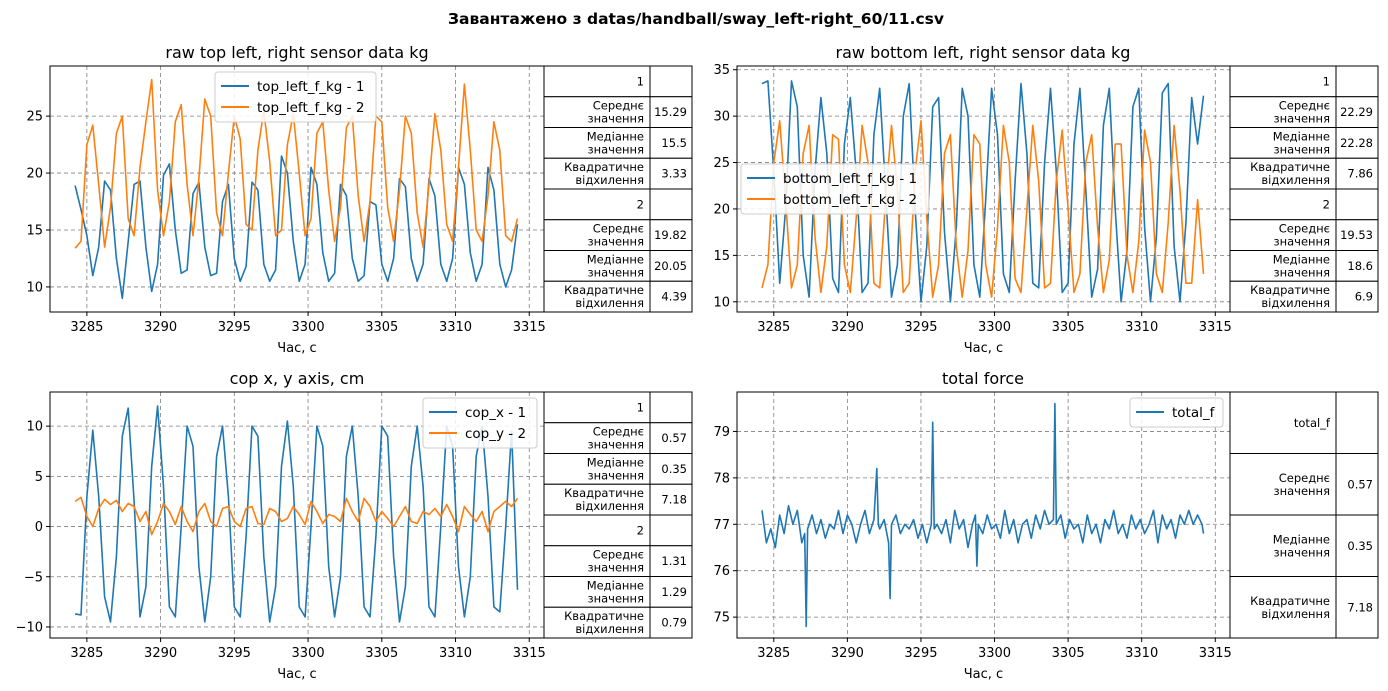 This screenshot has height=691, width=1388. Describe the element at coordinates (721, 478) in the screenshot. I see `y-tick-label: 78` at that location.